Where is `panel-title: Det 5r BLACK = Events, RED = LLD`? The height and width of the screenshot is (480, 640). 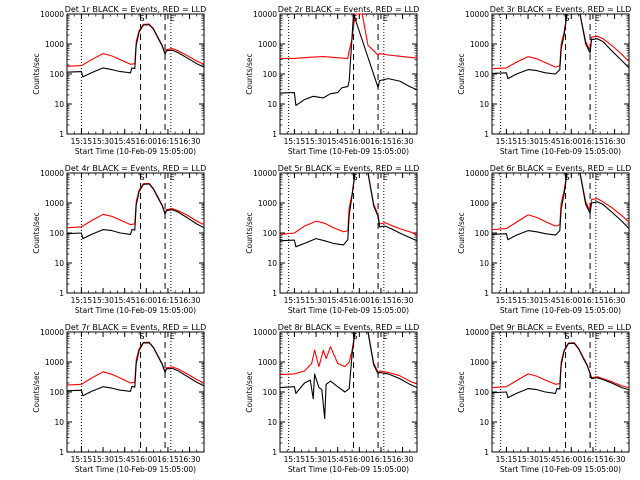
panel-title: Det 5r BLACK = Events, RED = LLD is located at coordinates (349, 168).